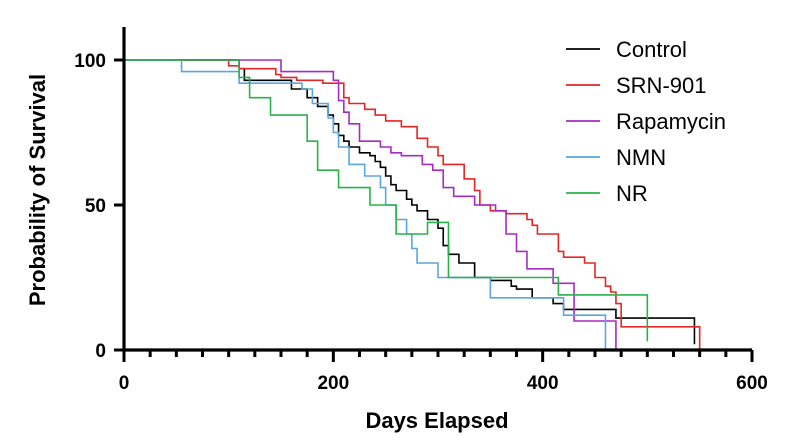 The width and height of the screenshot is (800, 448). Describe the element at coordinates (90, 61) in the screenshot. I see `y-tick-label: 100` at that location.